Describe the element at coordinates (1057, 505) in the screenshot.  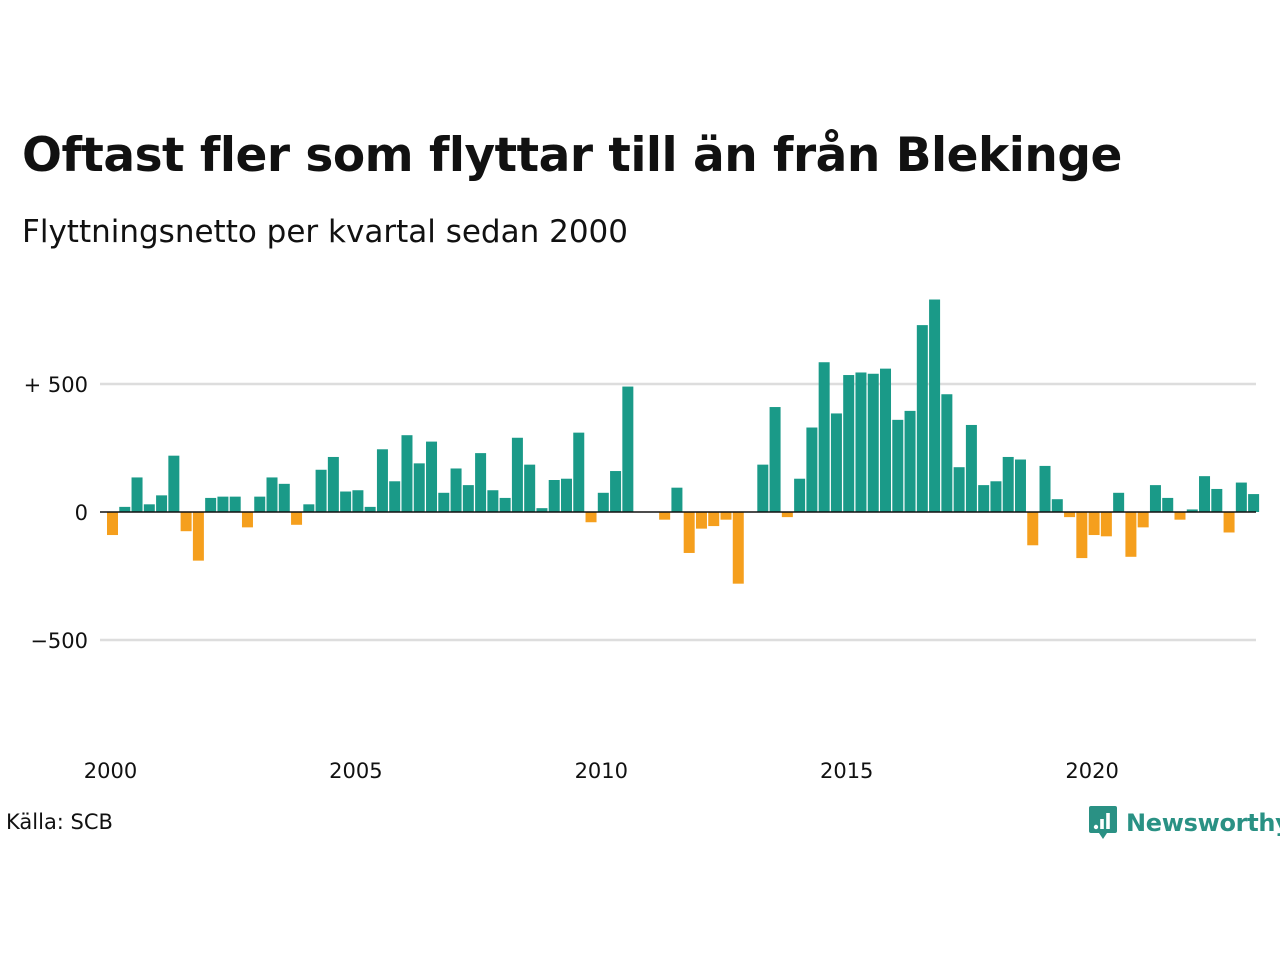
I see `bar: 2019 K2: 50` at that location.